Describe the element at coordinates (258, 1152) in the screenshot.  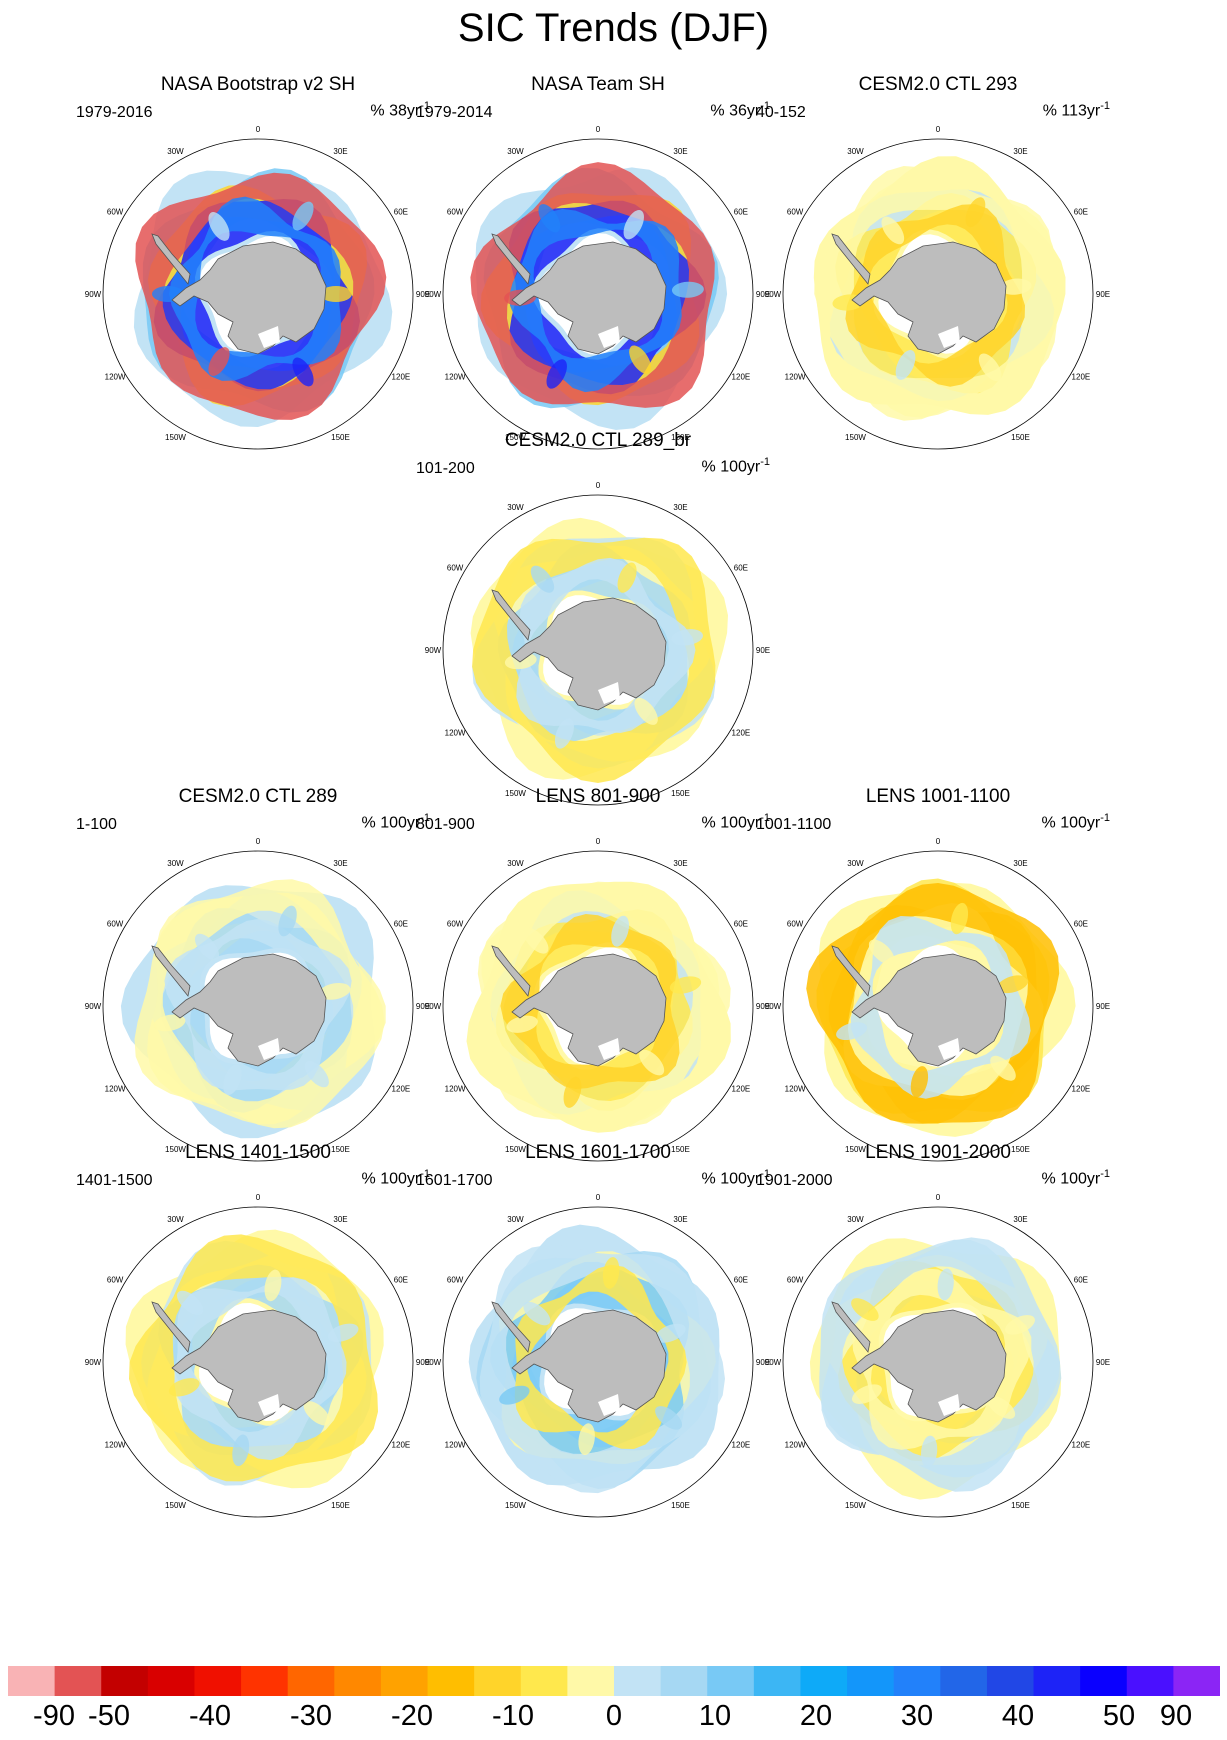
I see `panel-title: LENS 1401-1500` at that location.